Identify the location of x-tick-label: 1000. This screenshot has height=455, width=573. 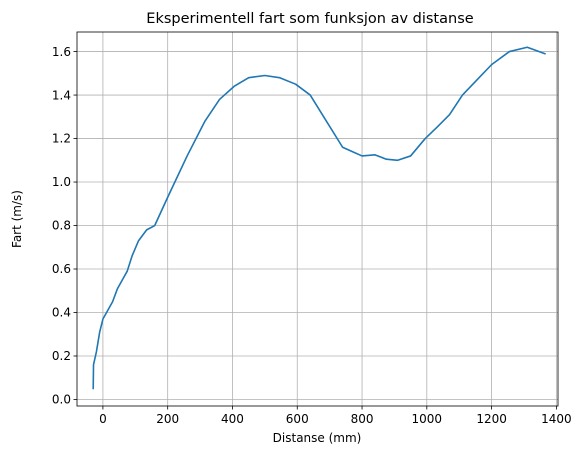
(427, 419).